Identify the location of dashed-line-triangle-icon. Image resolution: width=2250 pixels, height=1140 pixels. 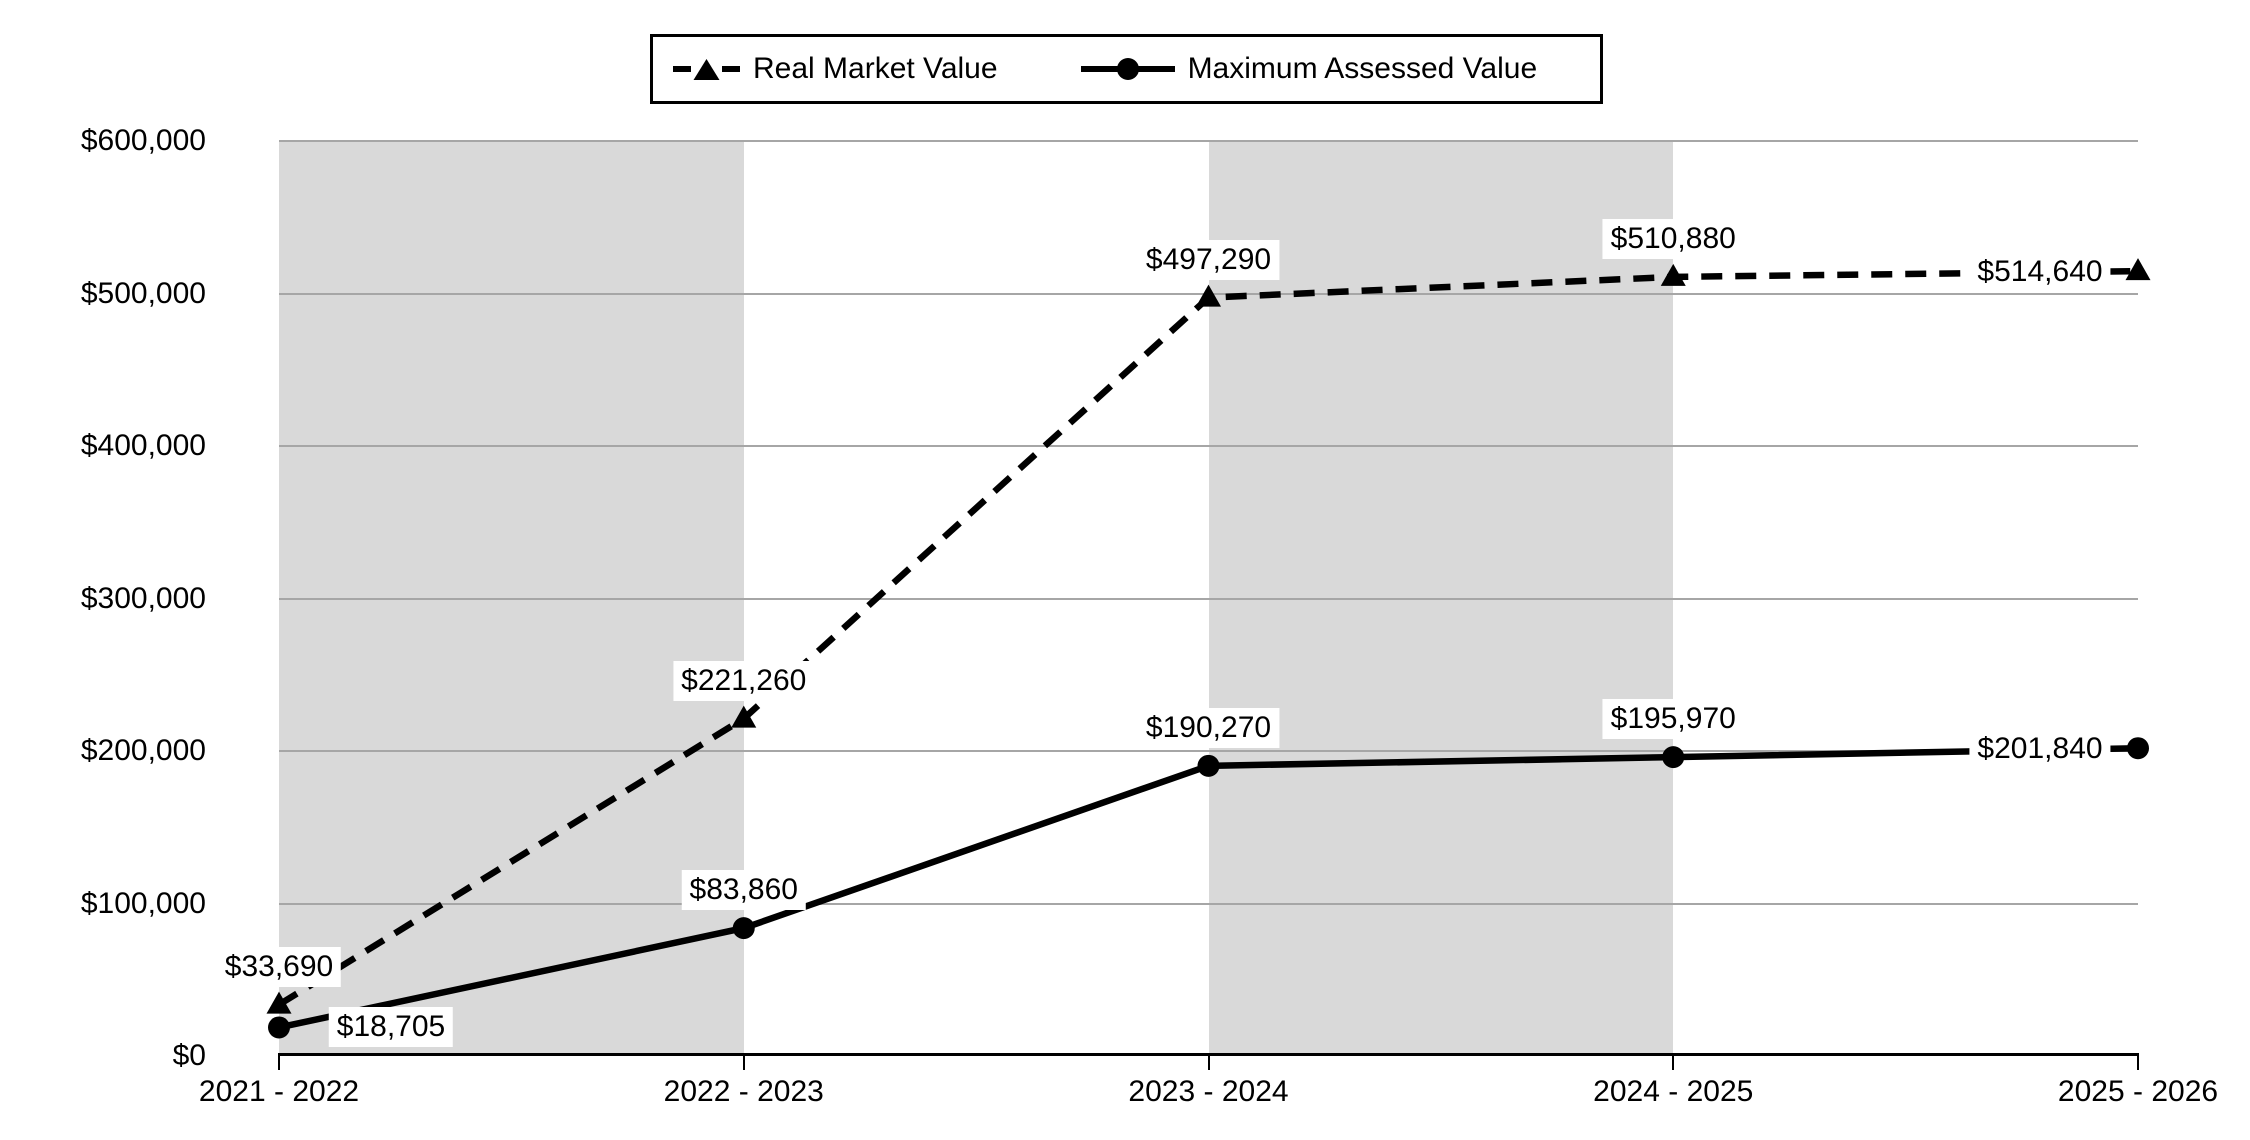
(706, 69).